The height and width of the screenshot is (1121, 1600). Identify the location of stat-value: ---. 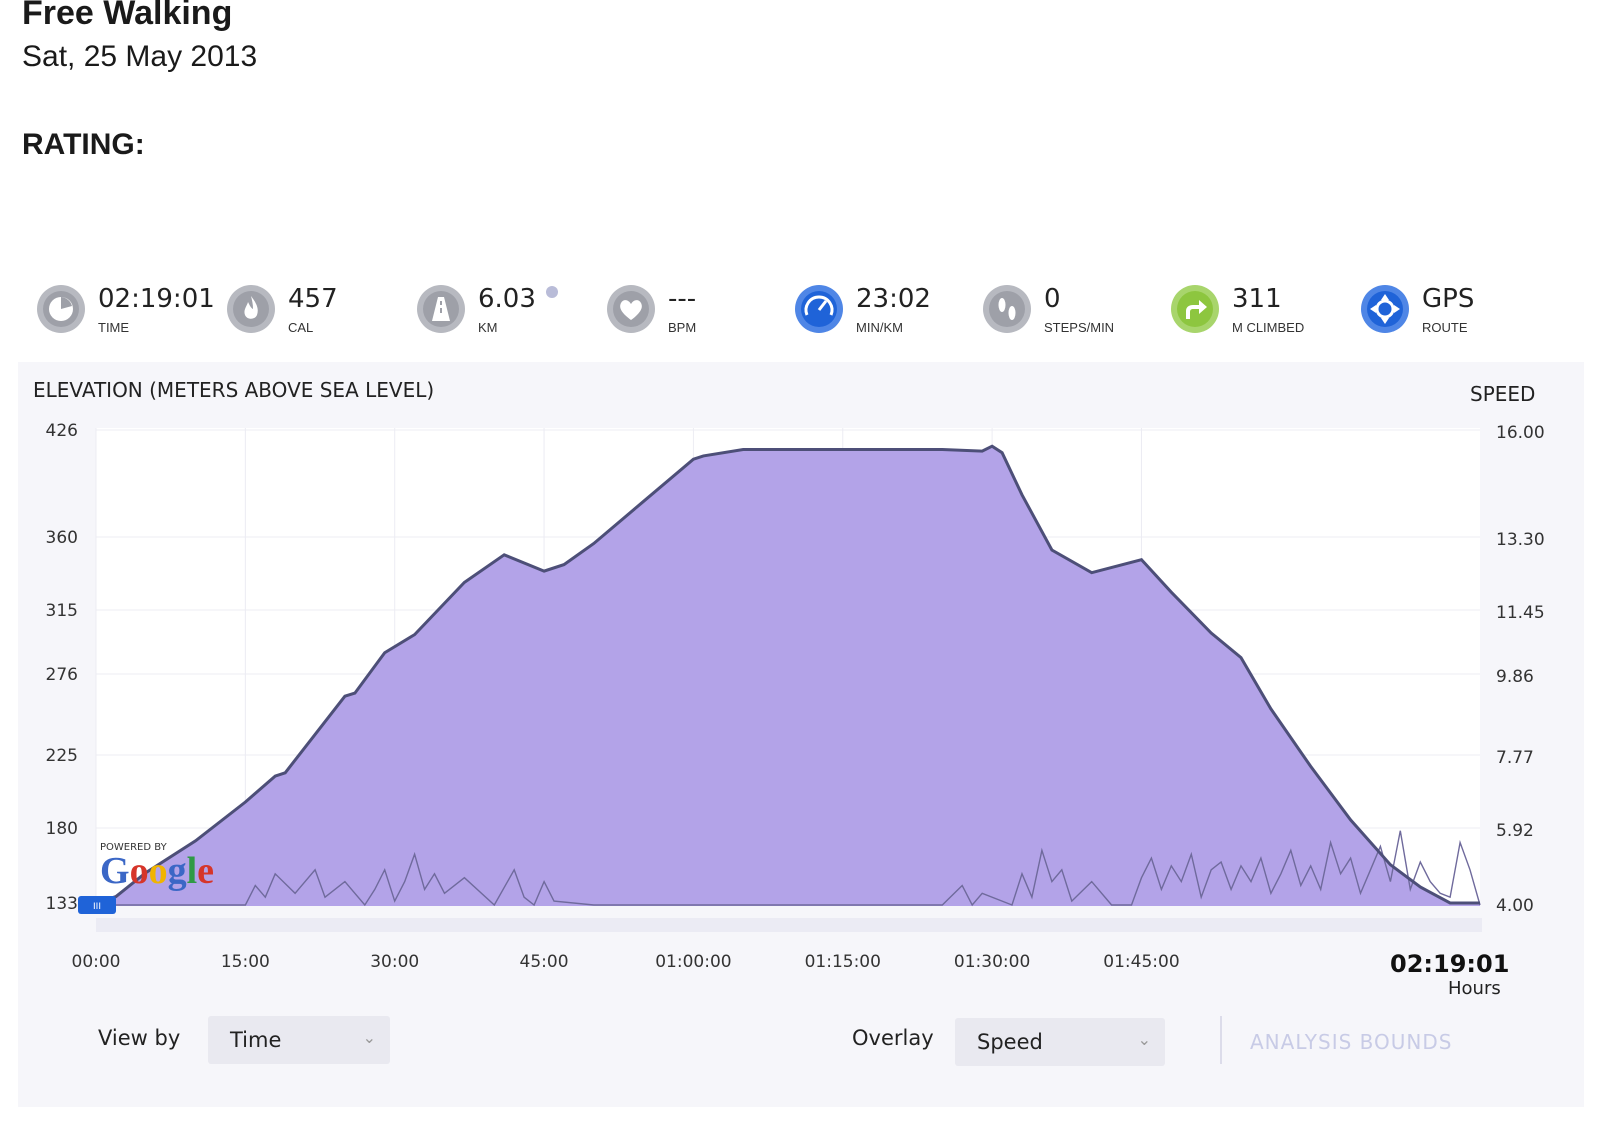
(682, 299).